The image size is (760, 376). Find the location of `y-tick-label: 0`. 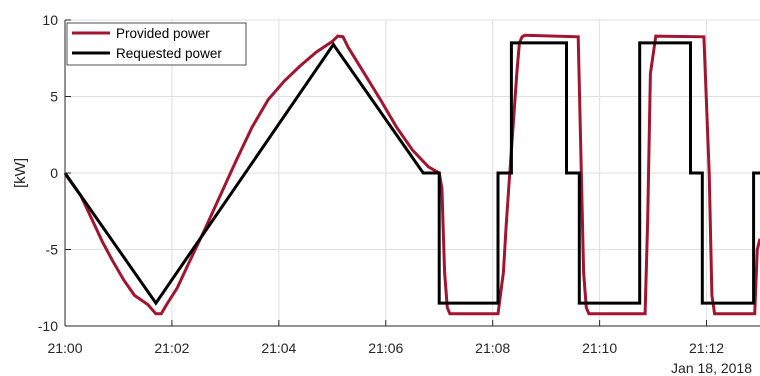

y-tick-label: 0 is located at coordinates (54, 173).